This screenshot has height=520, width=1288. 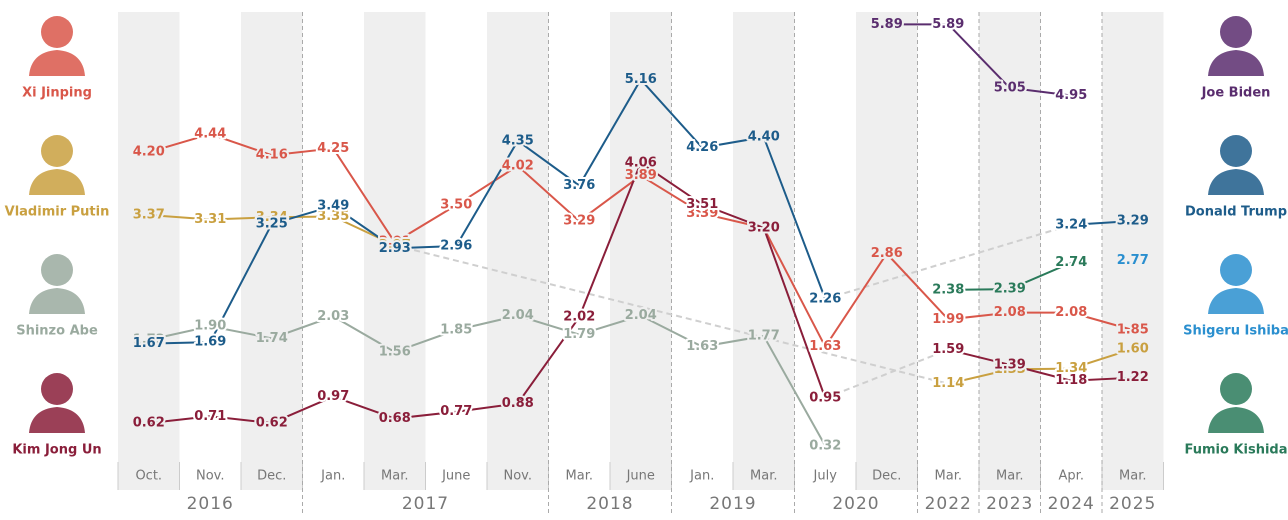 What do you see at coordinates (210, 342) in the screenshot?
I see `value-label: 1.69` at bounding box center [210, 342].